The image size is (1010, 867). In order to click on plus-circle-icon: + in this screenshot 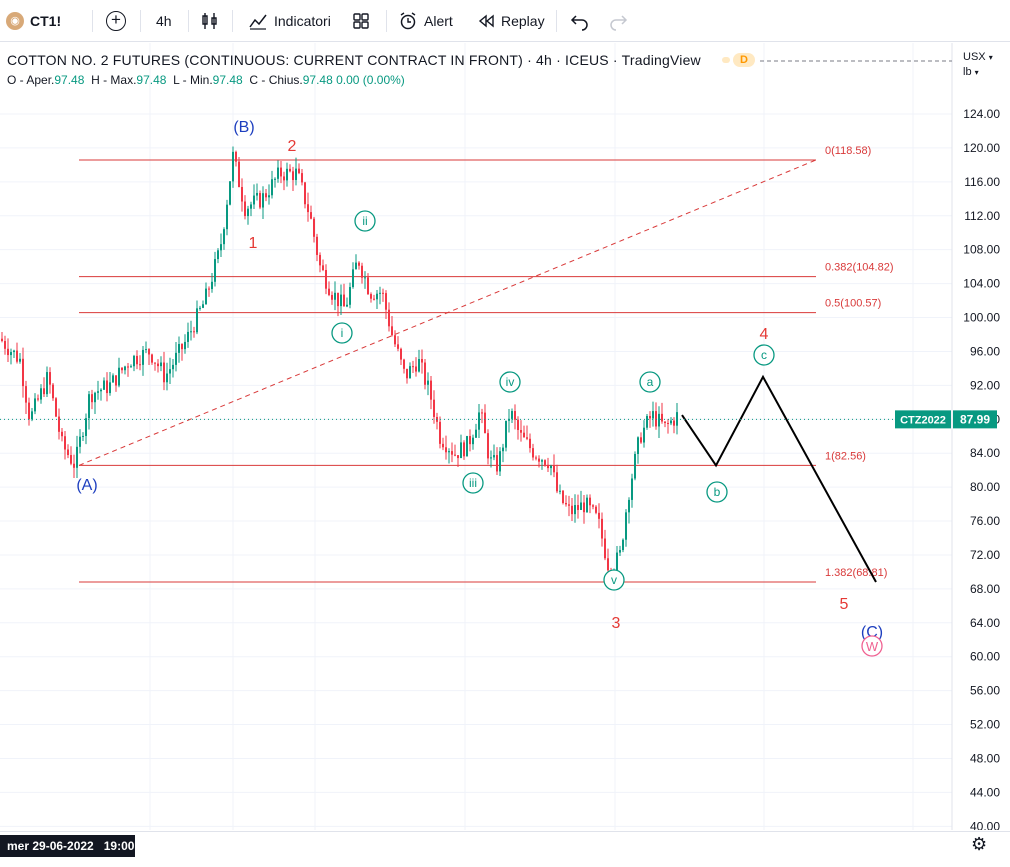, I will do `click(116, 21)`.